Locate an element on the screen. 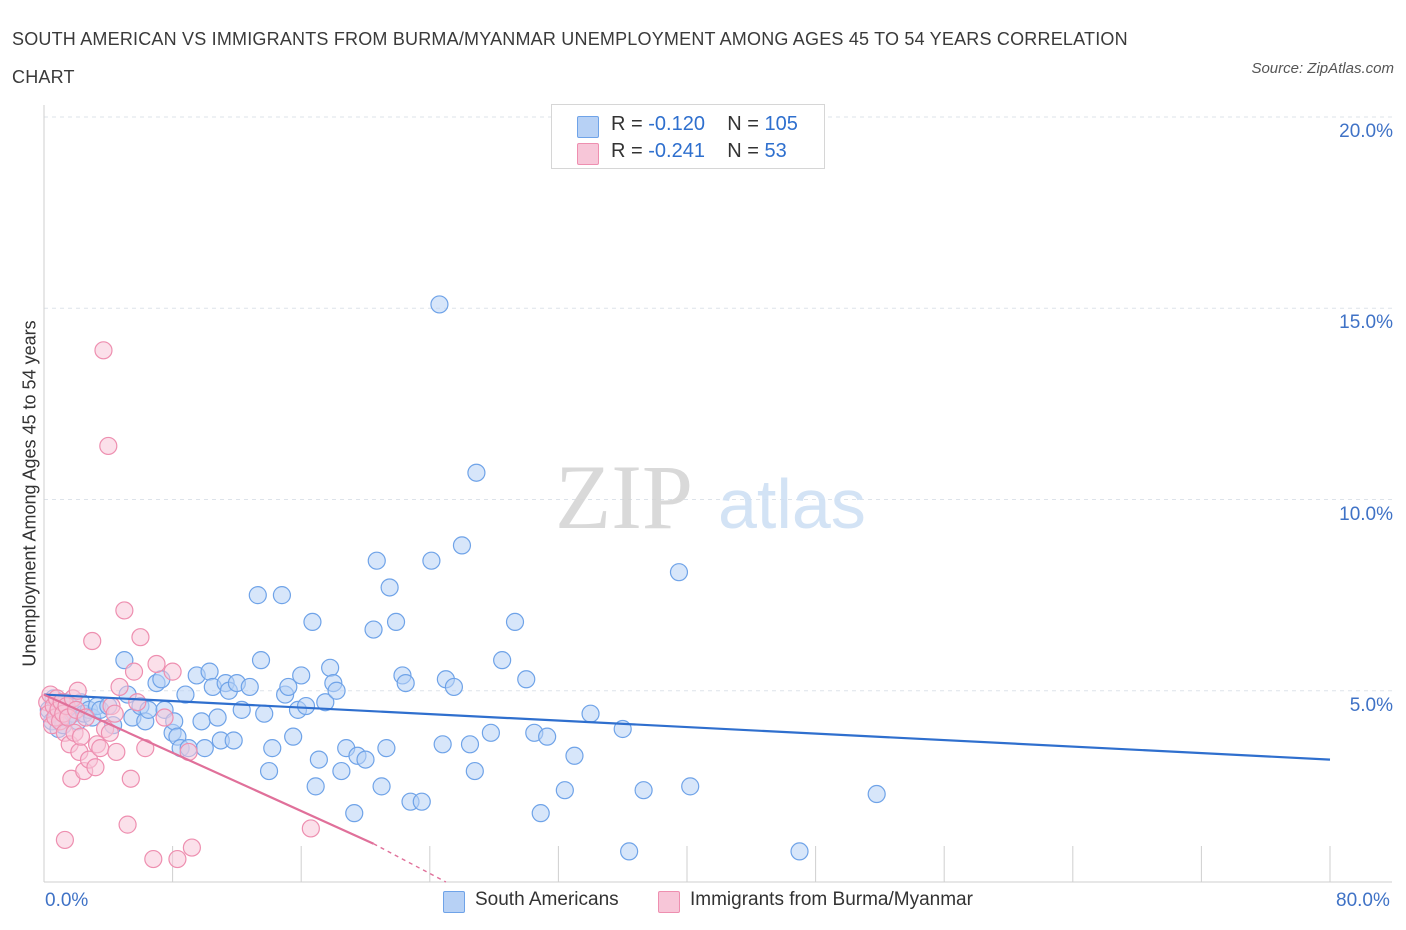 This screenshot has height=930, width=1406. watermark-atlas: atlas is located at coordinates (792, 504).